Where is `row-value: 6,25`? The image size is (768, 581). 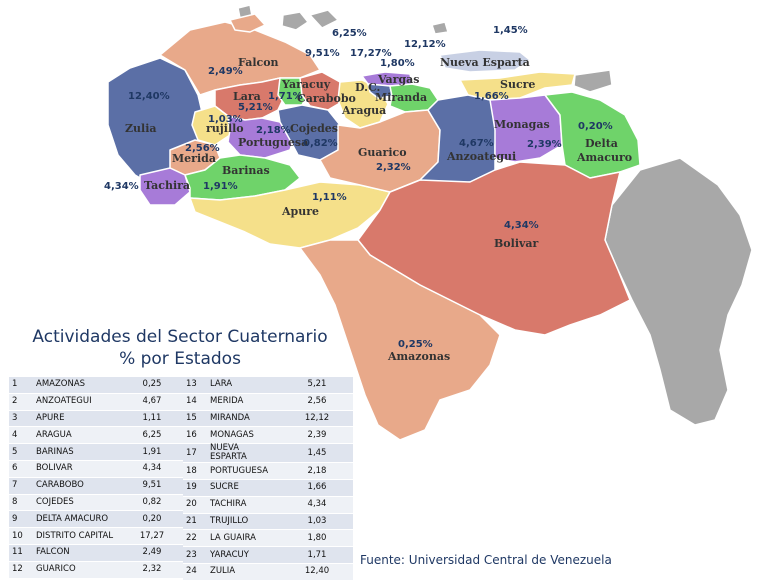
row-value: 6,25 is located at coordinates (152, 435).